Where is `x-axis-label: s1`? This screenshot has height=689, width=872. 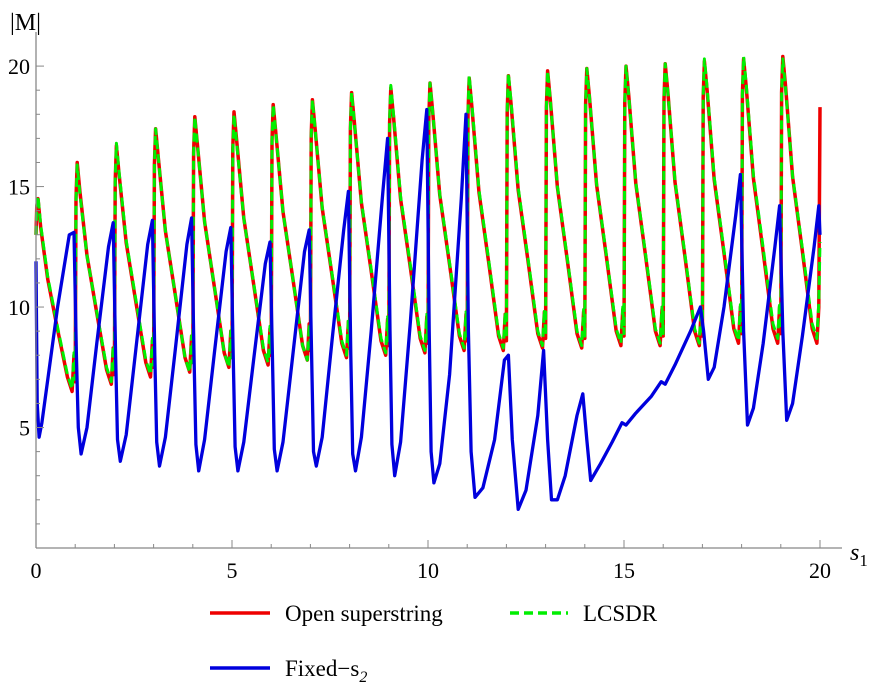 x-axis-label: s1 is located at coordinates (859, 555).